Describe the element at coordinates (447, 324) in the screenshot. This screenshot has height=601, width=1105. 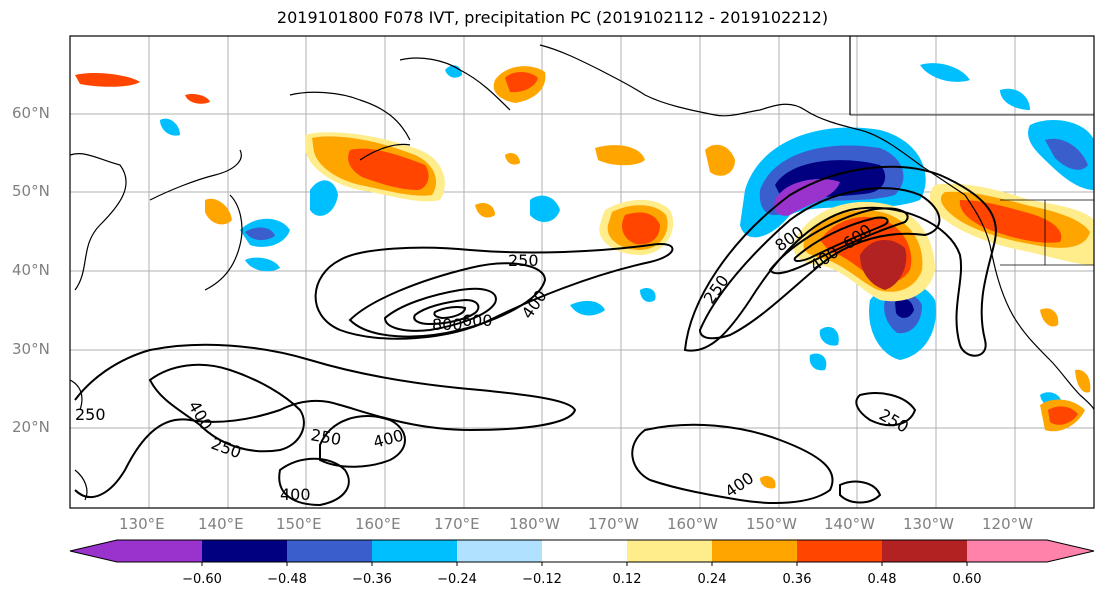
I see `contour-label: 800` at that location.